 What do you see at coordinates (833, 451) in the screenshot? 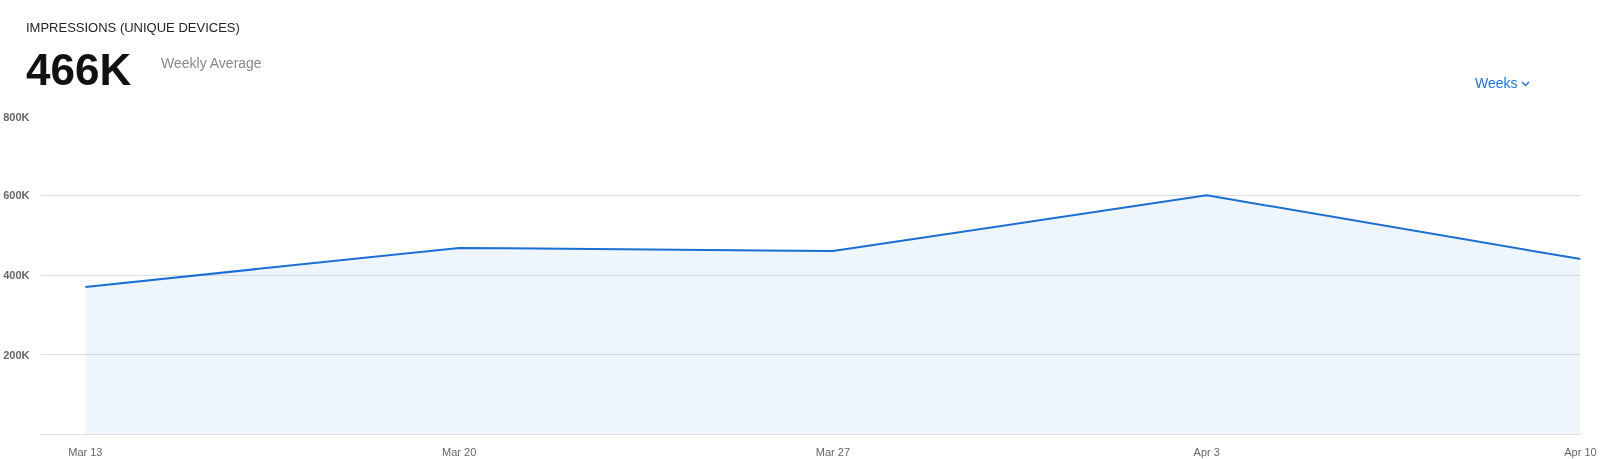
I see `x-tick-label: Mar 27` at bounding box center [833, 451].